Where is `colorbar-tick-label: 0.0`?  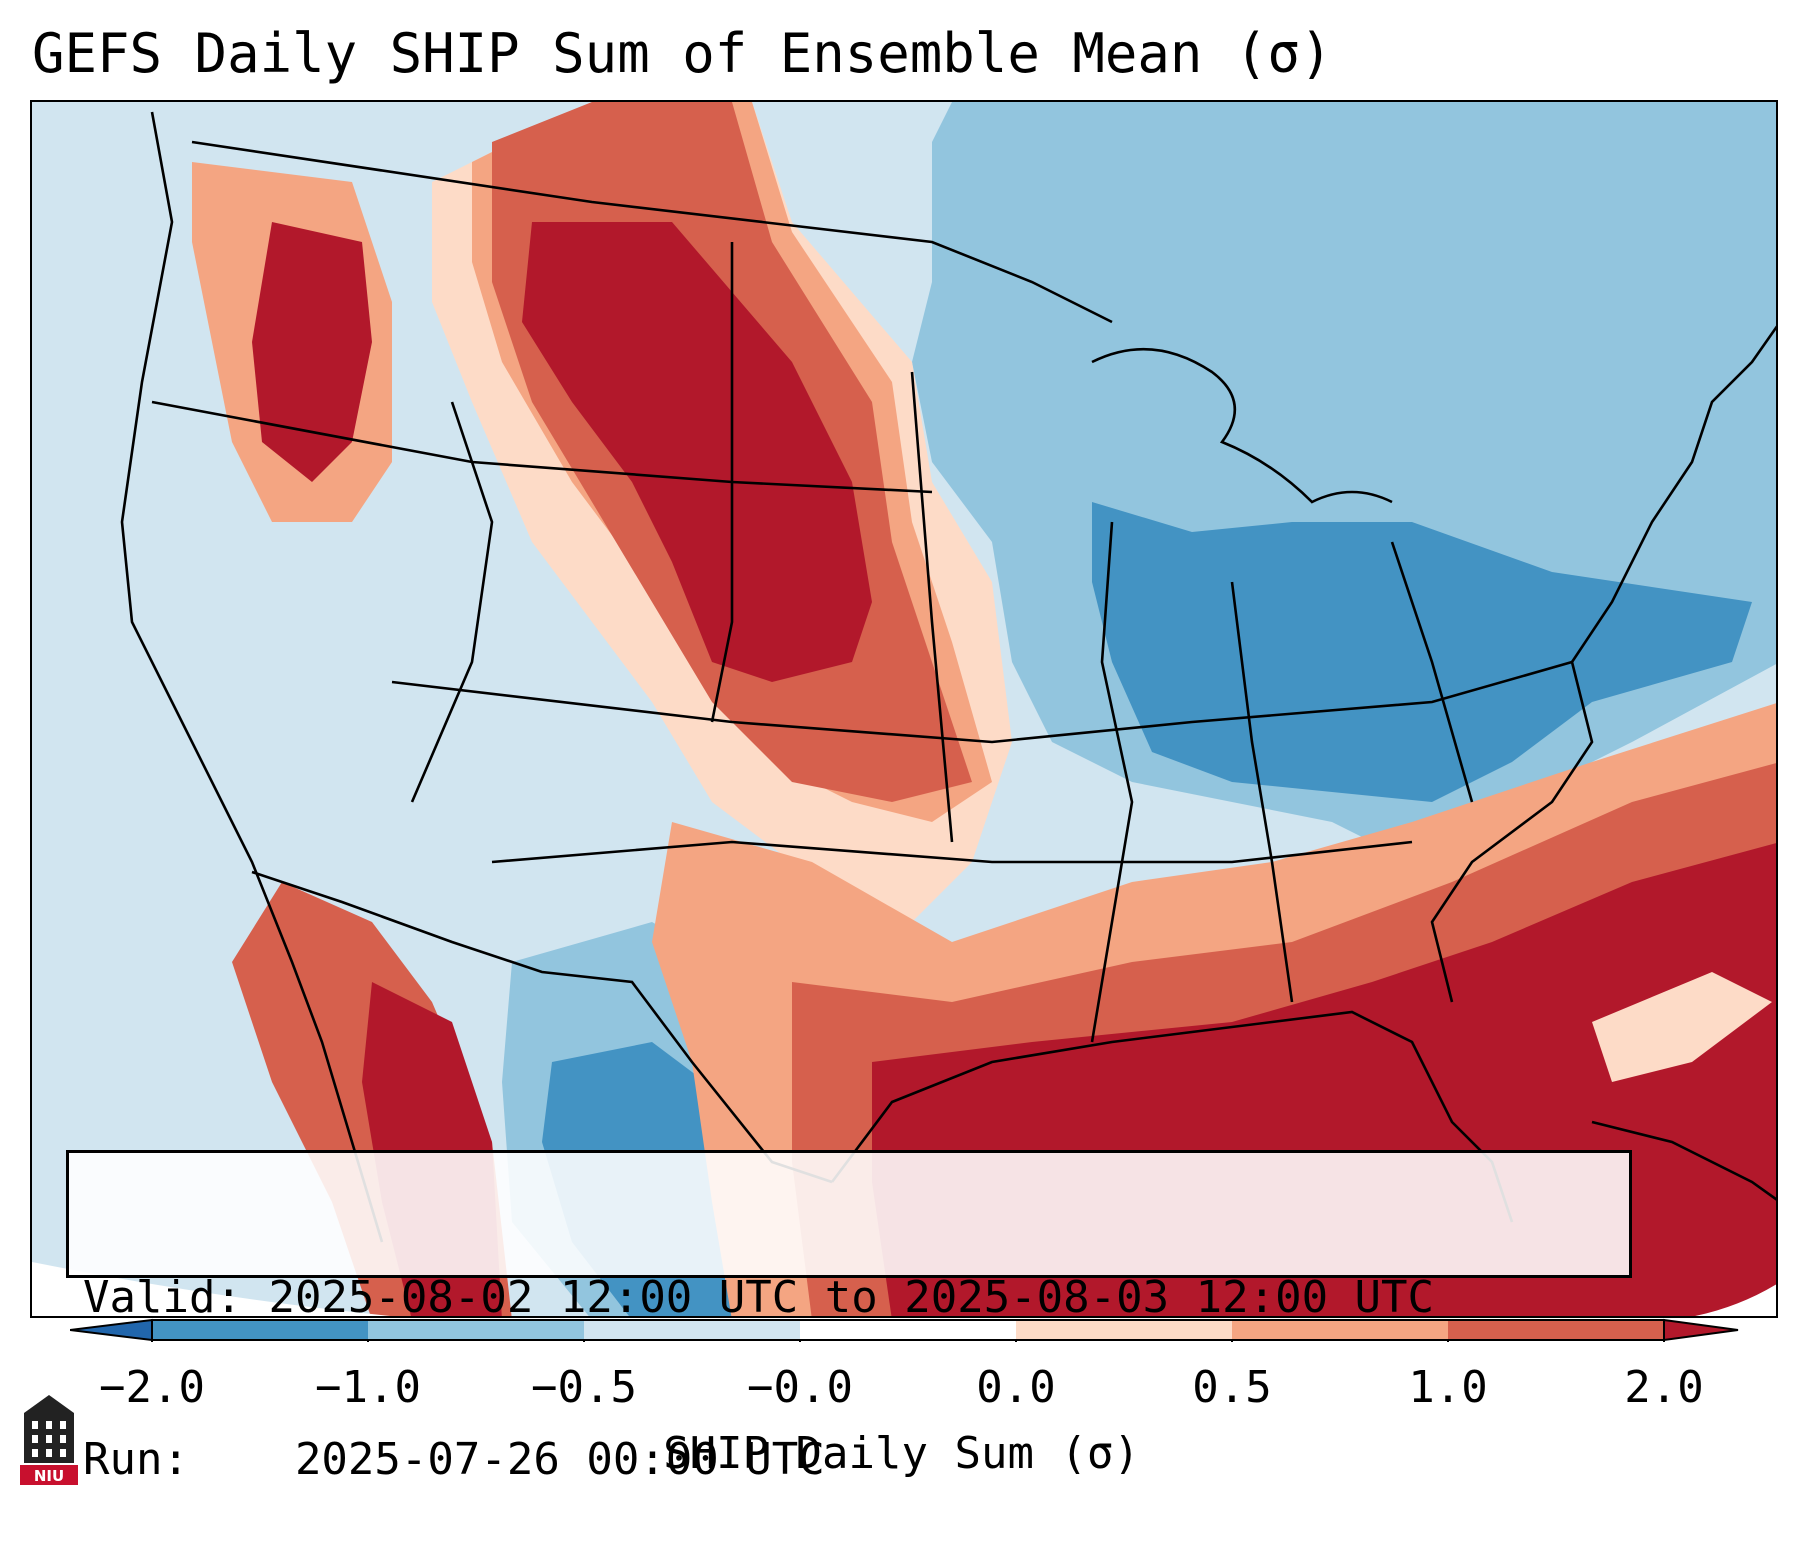
colorbar-tick-label: 0.0 is located at coordinates (1016, 1387).